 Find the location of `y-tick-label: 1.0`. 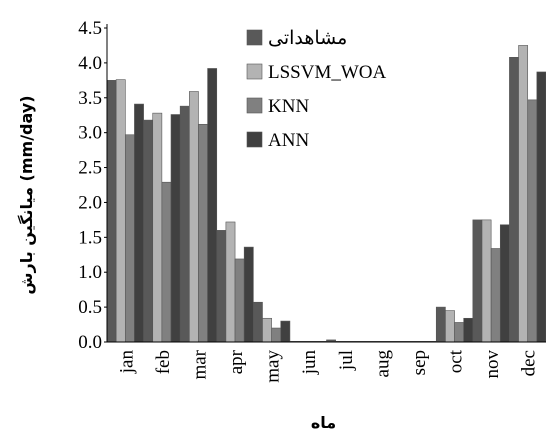

y-tick-label: 1.0 is located at coordinates (90, 272).